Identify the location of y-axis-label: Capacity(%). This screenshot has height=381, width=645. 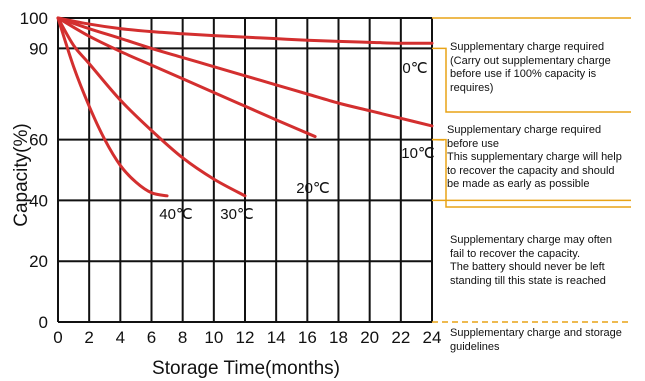
(21, 174).